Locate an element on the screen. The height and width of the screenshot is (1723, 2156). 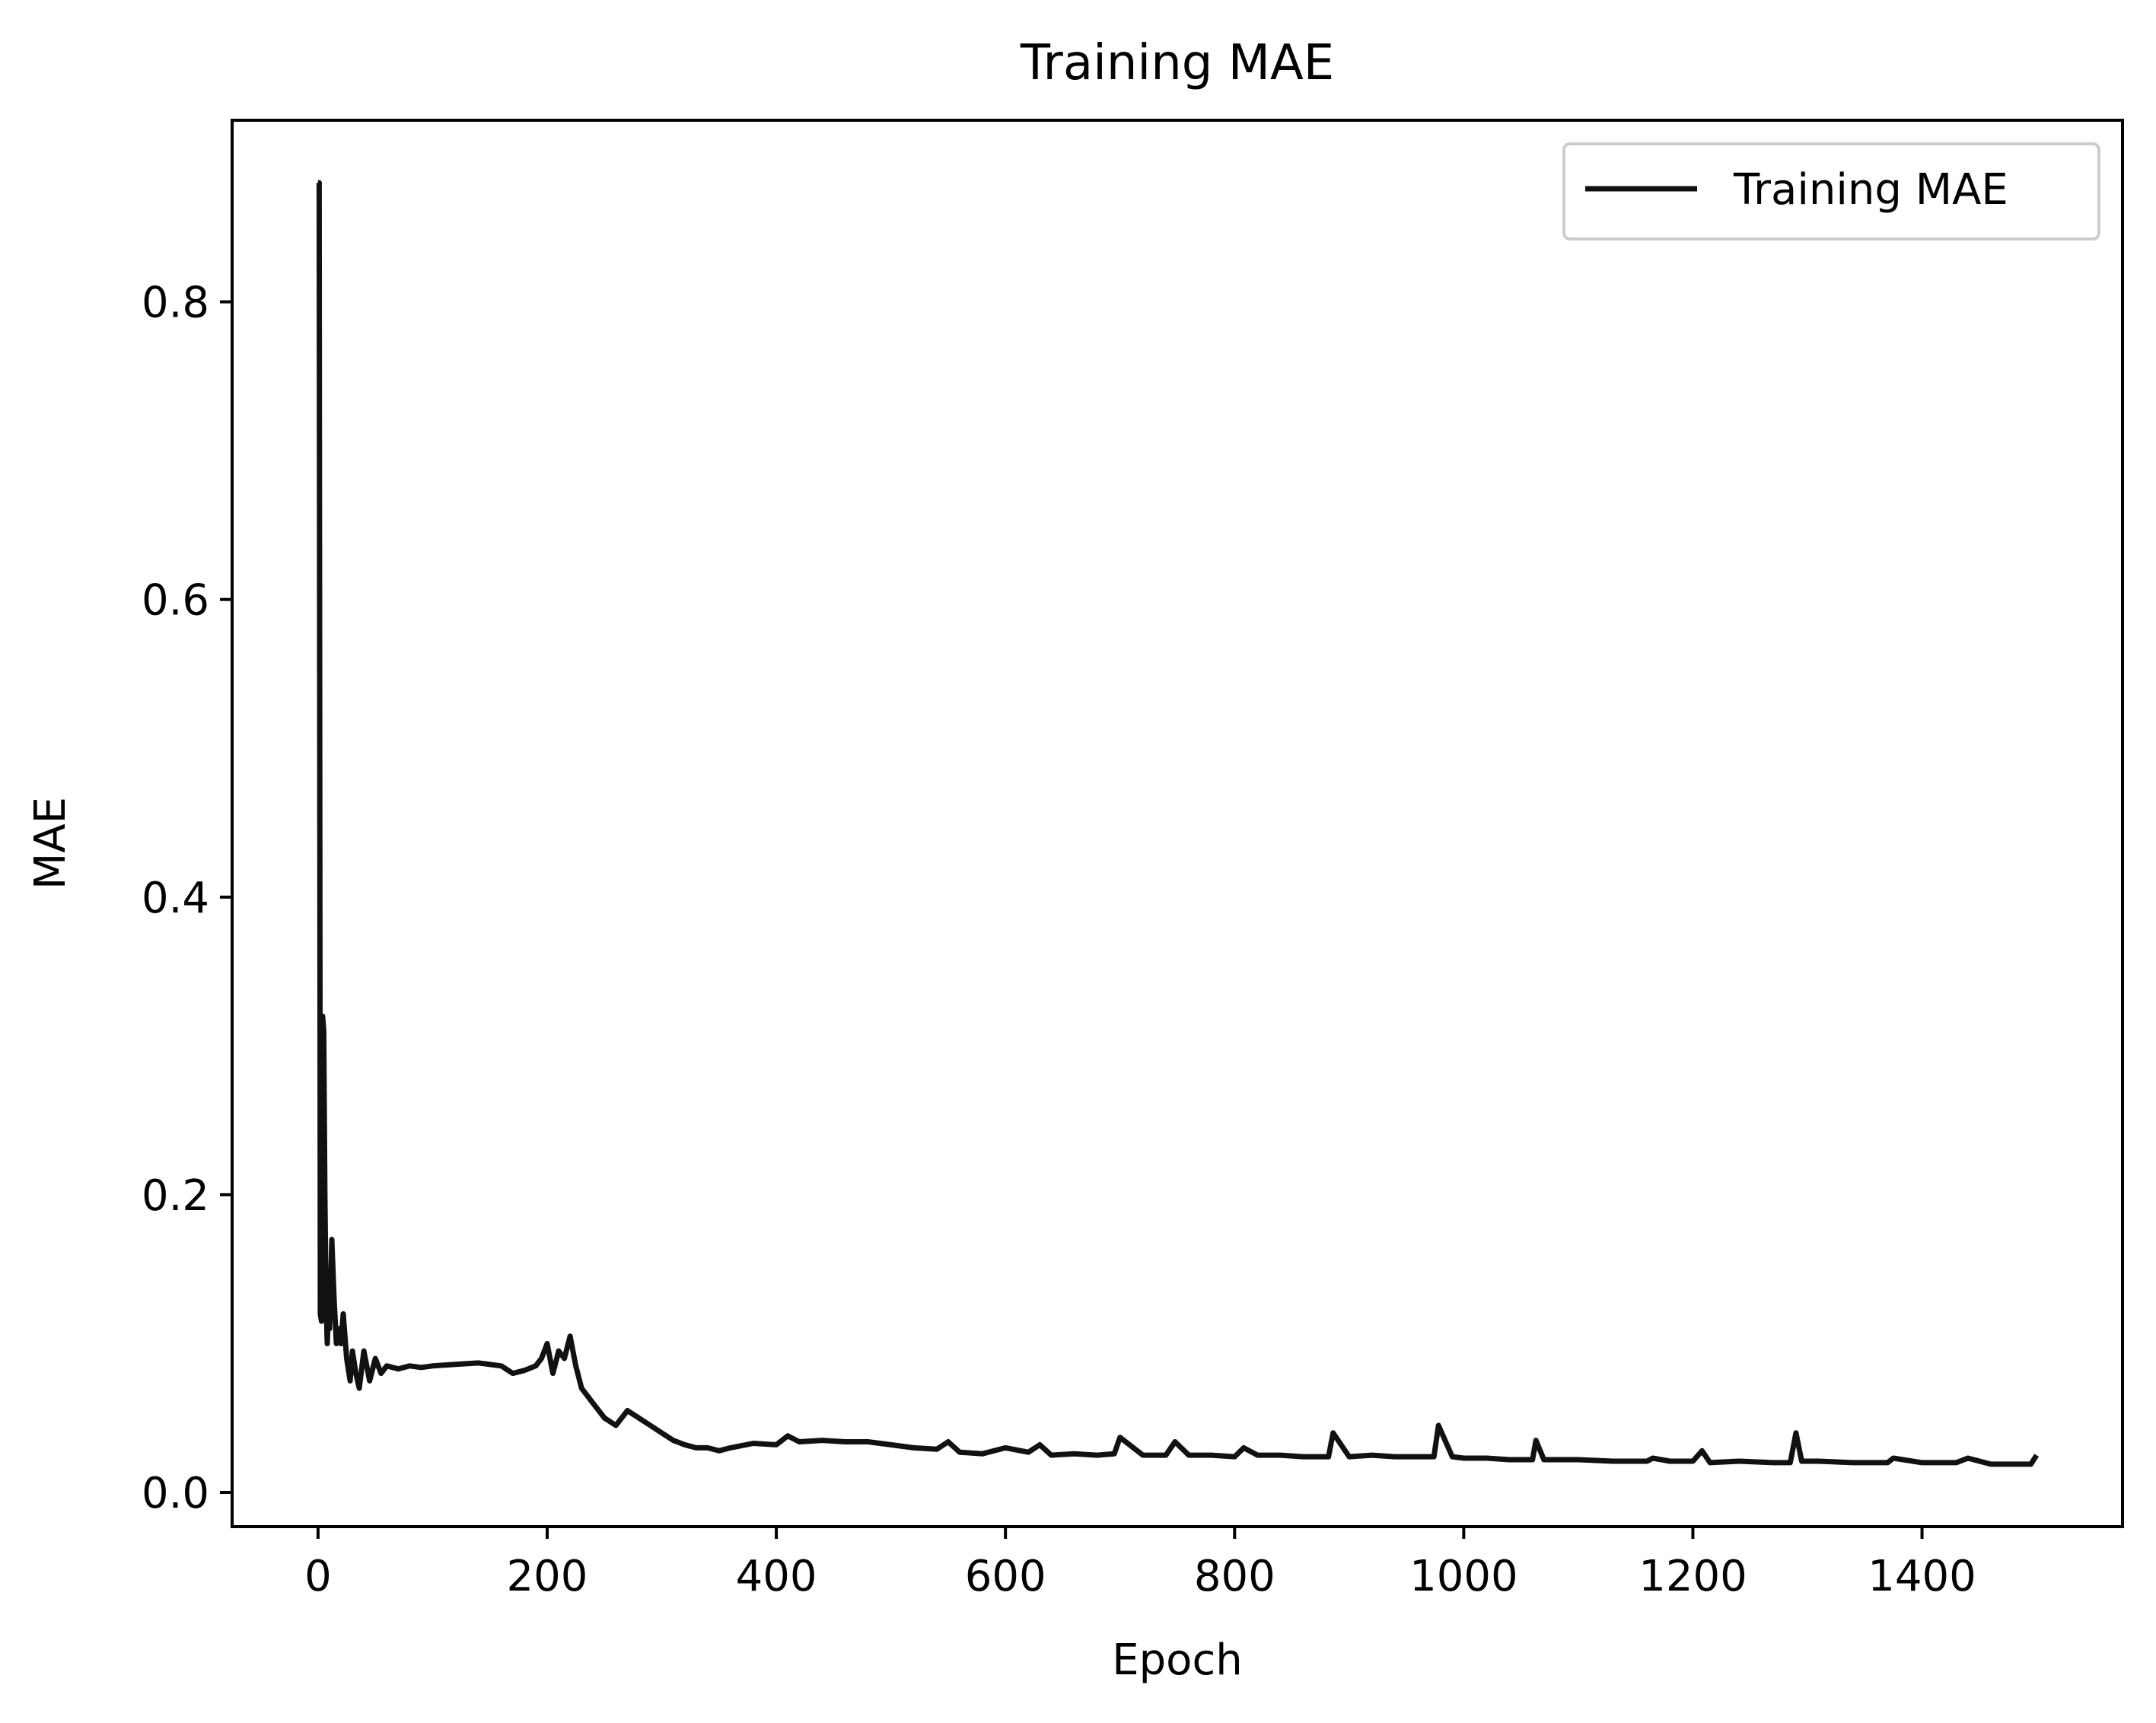
x-tick-label: 1400 is located at coordinates (1922, 1576).